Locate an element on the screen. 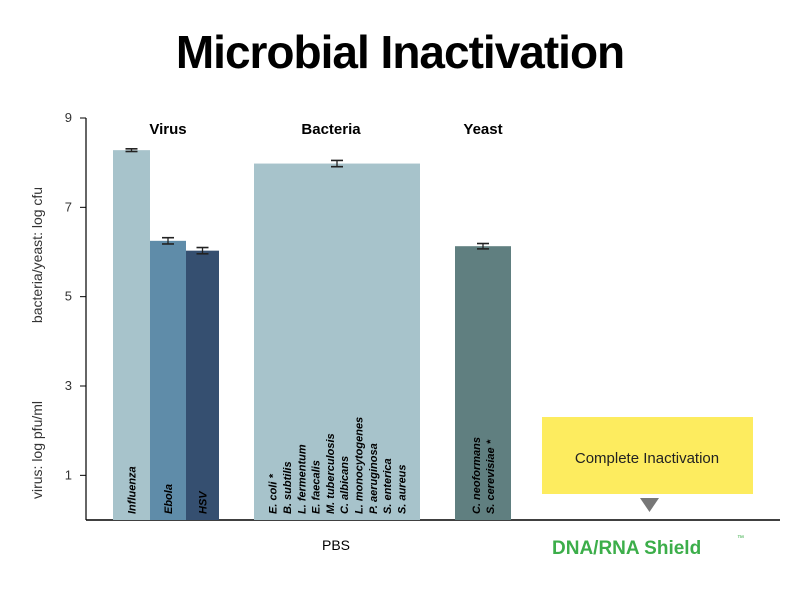 The height and width of the screenshot is (590, 800). chart-title: Microbial Inactivation is located at coordinates (400, 52).